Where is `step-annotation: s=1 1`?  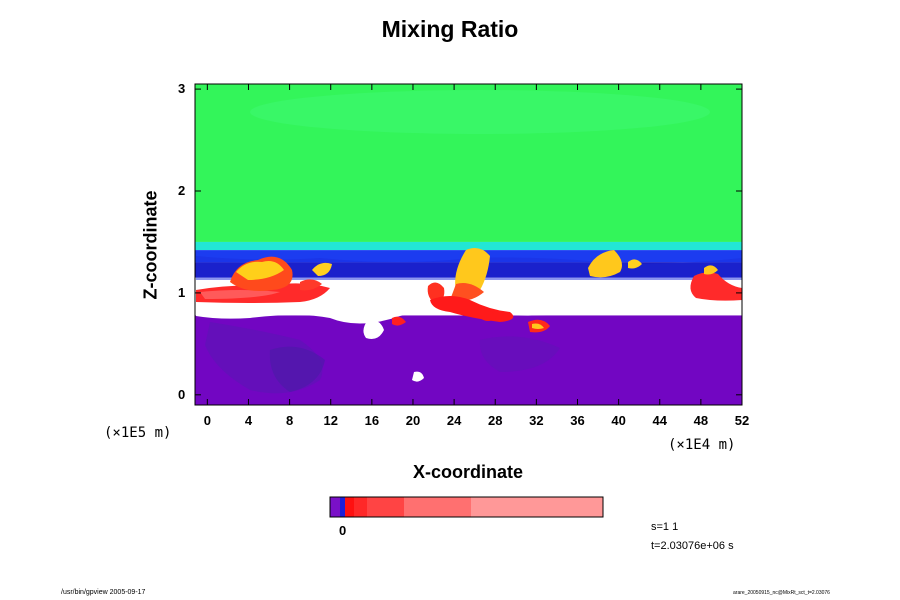
step-annotation: s=1 1 is located at coordinates (665, 527).